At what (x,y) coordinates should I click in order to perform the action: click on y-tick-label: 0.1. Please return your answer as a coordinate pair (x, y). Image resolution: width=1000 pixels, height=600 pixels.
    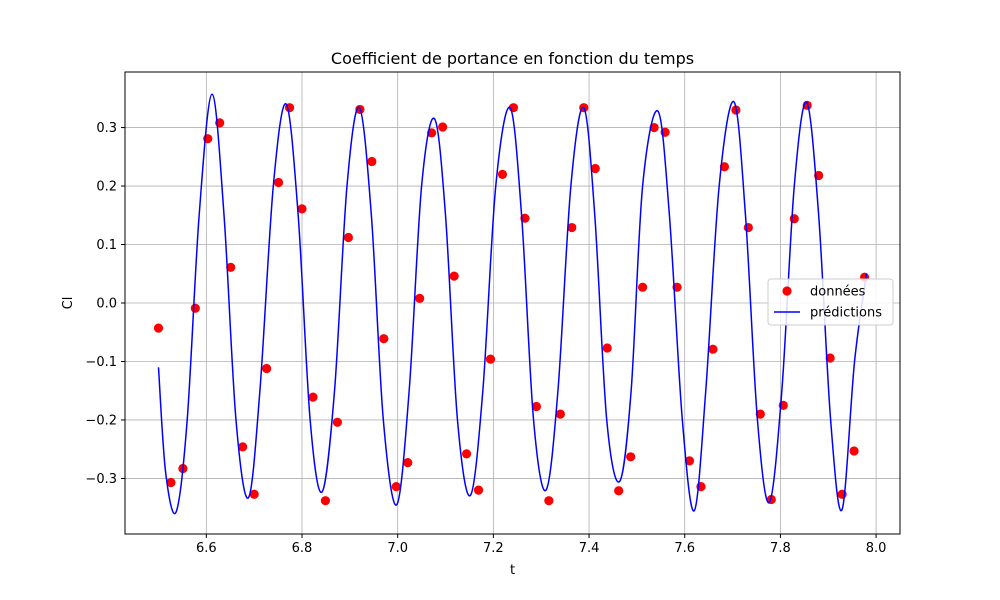
    Looking at the image, I should click on (106, 245).